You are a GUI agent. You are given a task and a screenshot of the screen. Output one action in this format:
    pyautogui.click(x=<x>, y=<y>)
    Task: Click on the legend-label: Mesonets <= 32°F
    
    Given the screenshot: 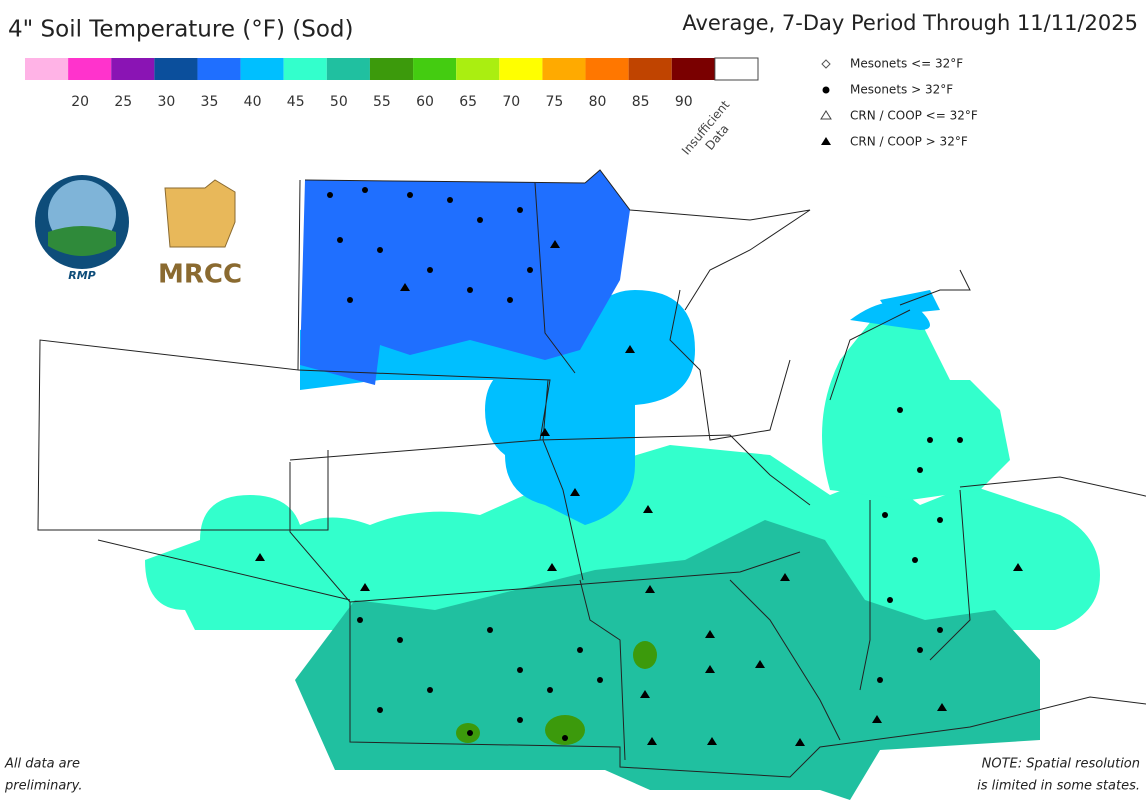 What is the action you would take?
    pyautogui.click(x=906, y=64)
    